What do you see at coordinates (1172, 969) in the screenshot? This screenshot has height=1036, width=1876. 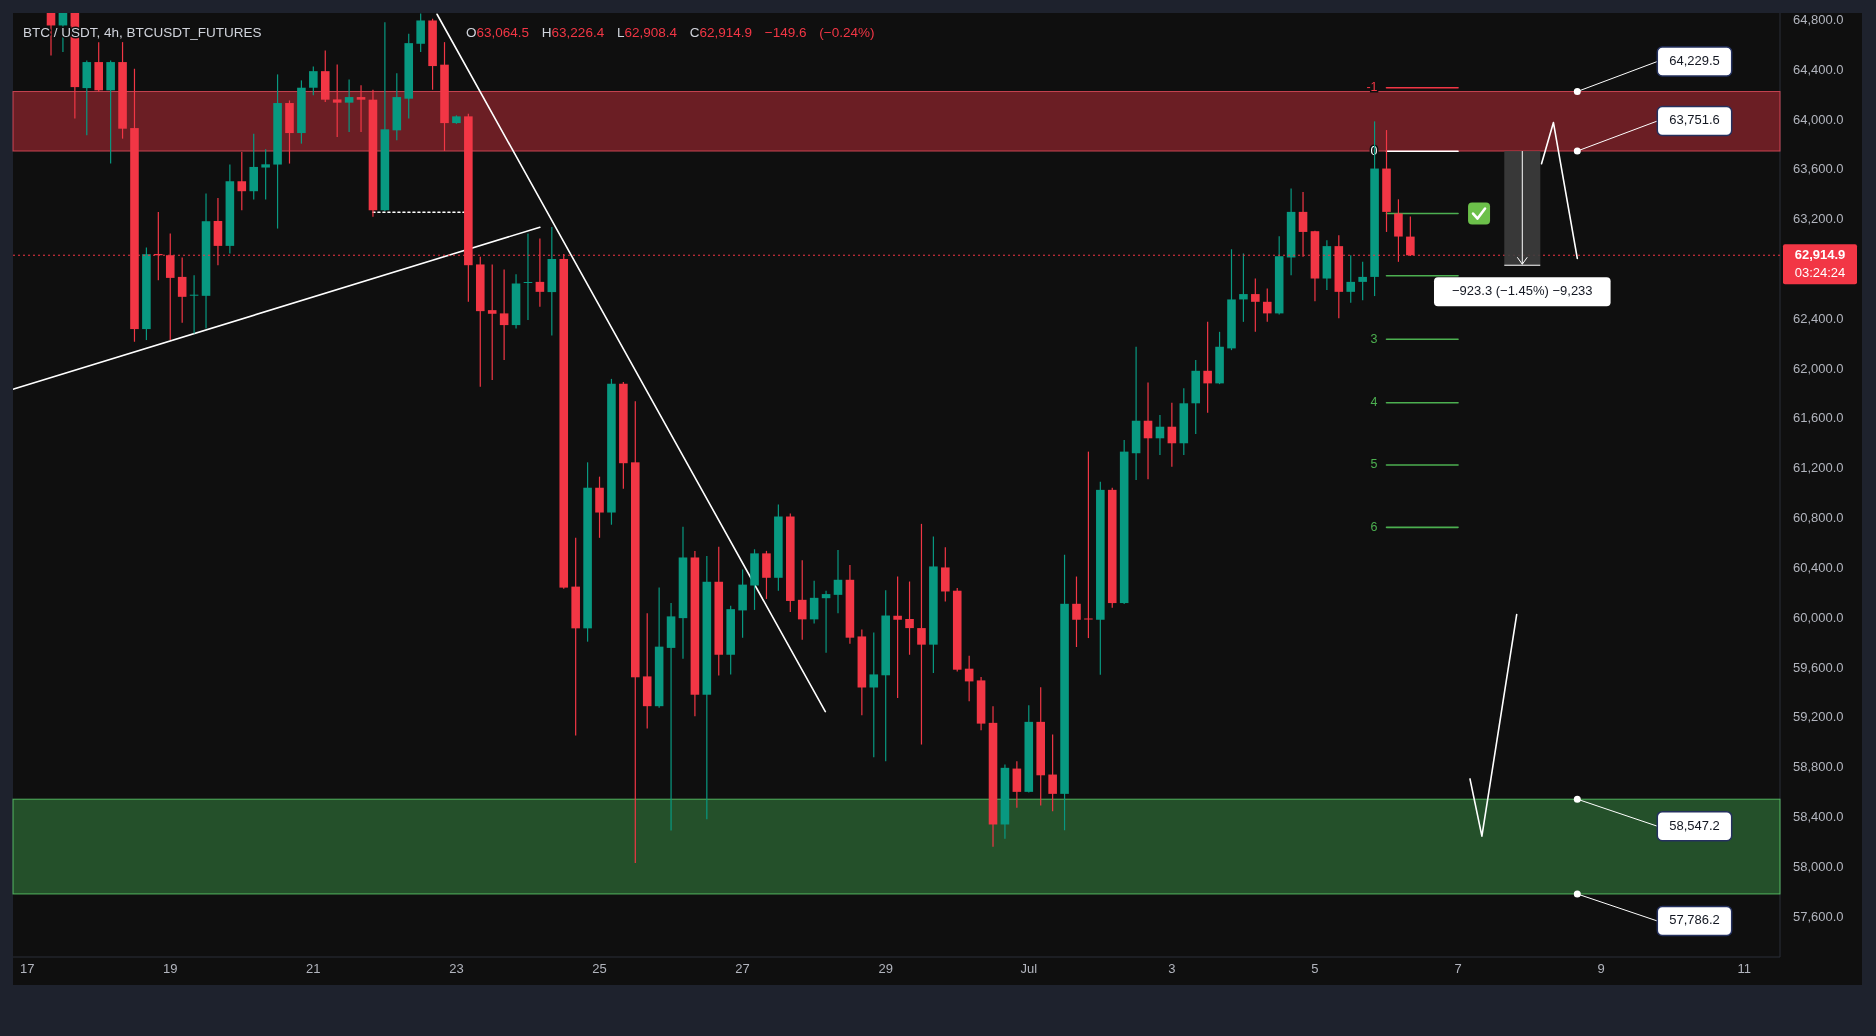 I see `x-tick-label: 3` at bounding box center [1172, 969].